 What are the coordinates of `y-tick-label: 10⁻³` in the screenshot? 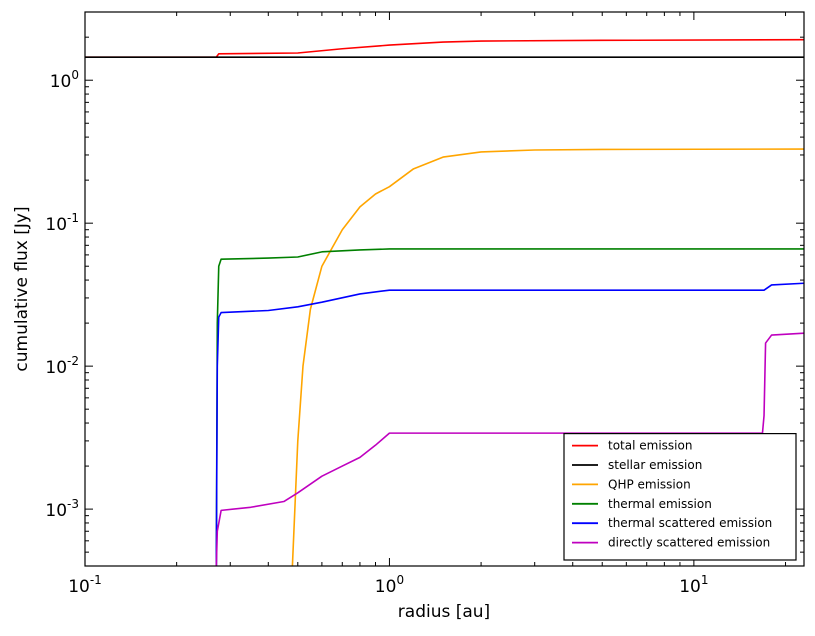 It's located at (62, 509).